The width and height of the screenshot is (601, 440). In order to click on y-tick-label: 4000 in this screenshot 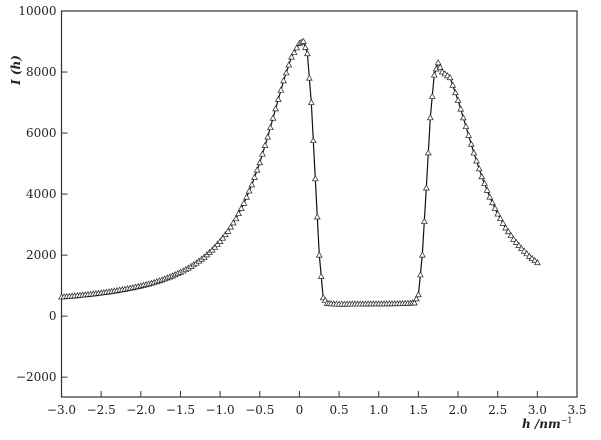, I will do `click(41, 194)`.